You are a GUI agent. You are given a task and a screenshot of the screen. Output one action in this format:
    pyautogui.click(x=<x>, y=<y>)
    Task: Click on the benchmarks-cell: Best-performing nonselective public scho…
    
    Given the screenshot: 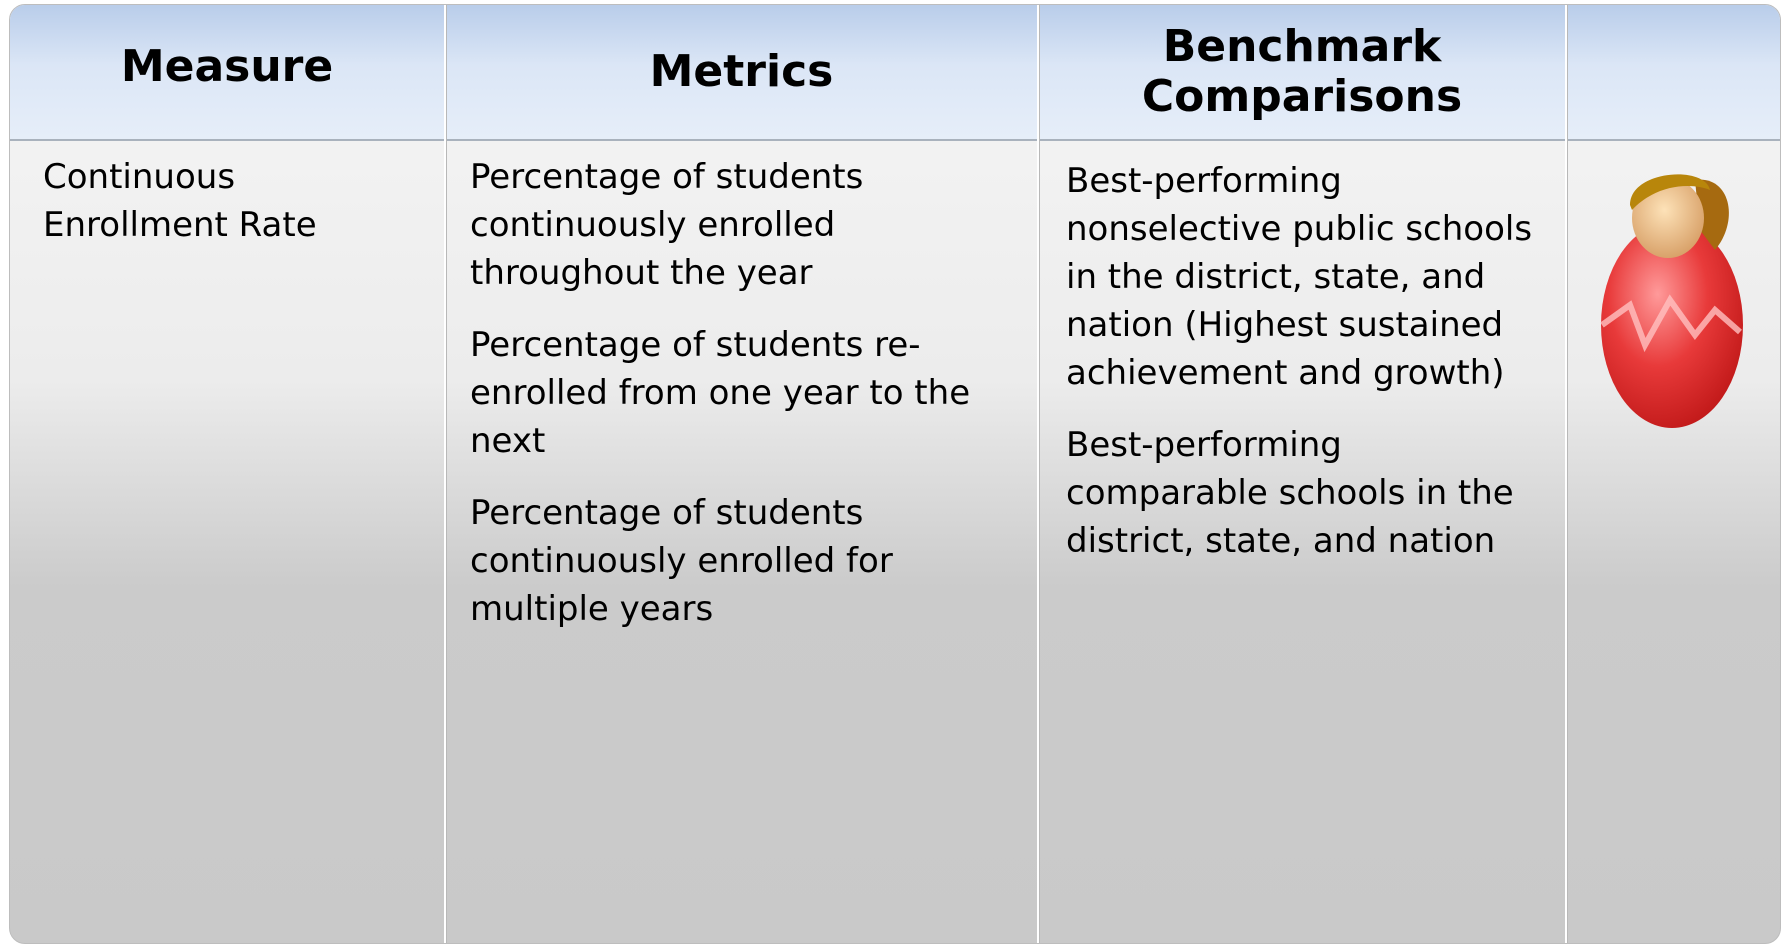 What is the action you would take?
    pyautogui.click(x=1301, y=373)
    